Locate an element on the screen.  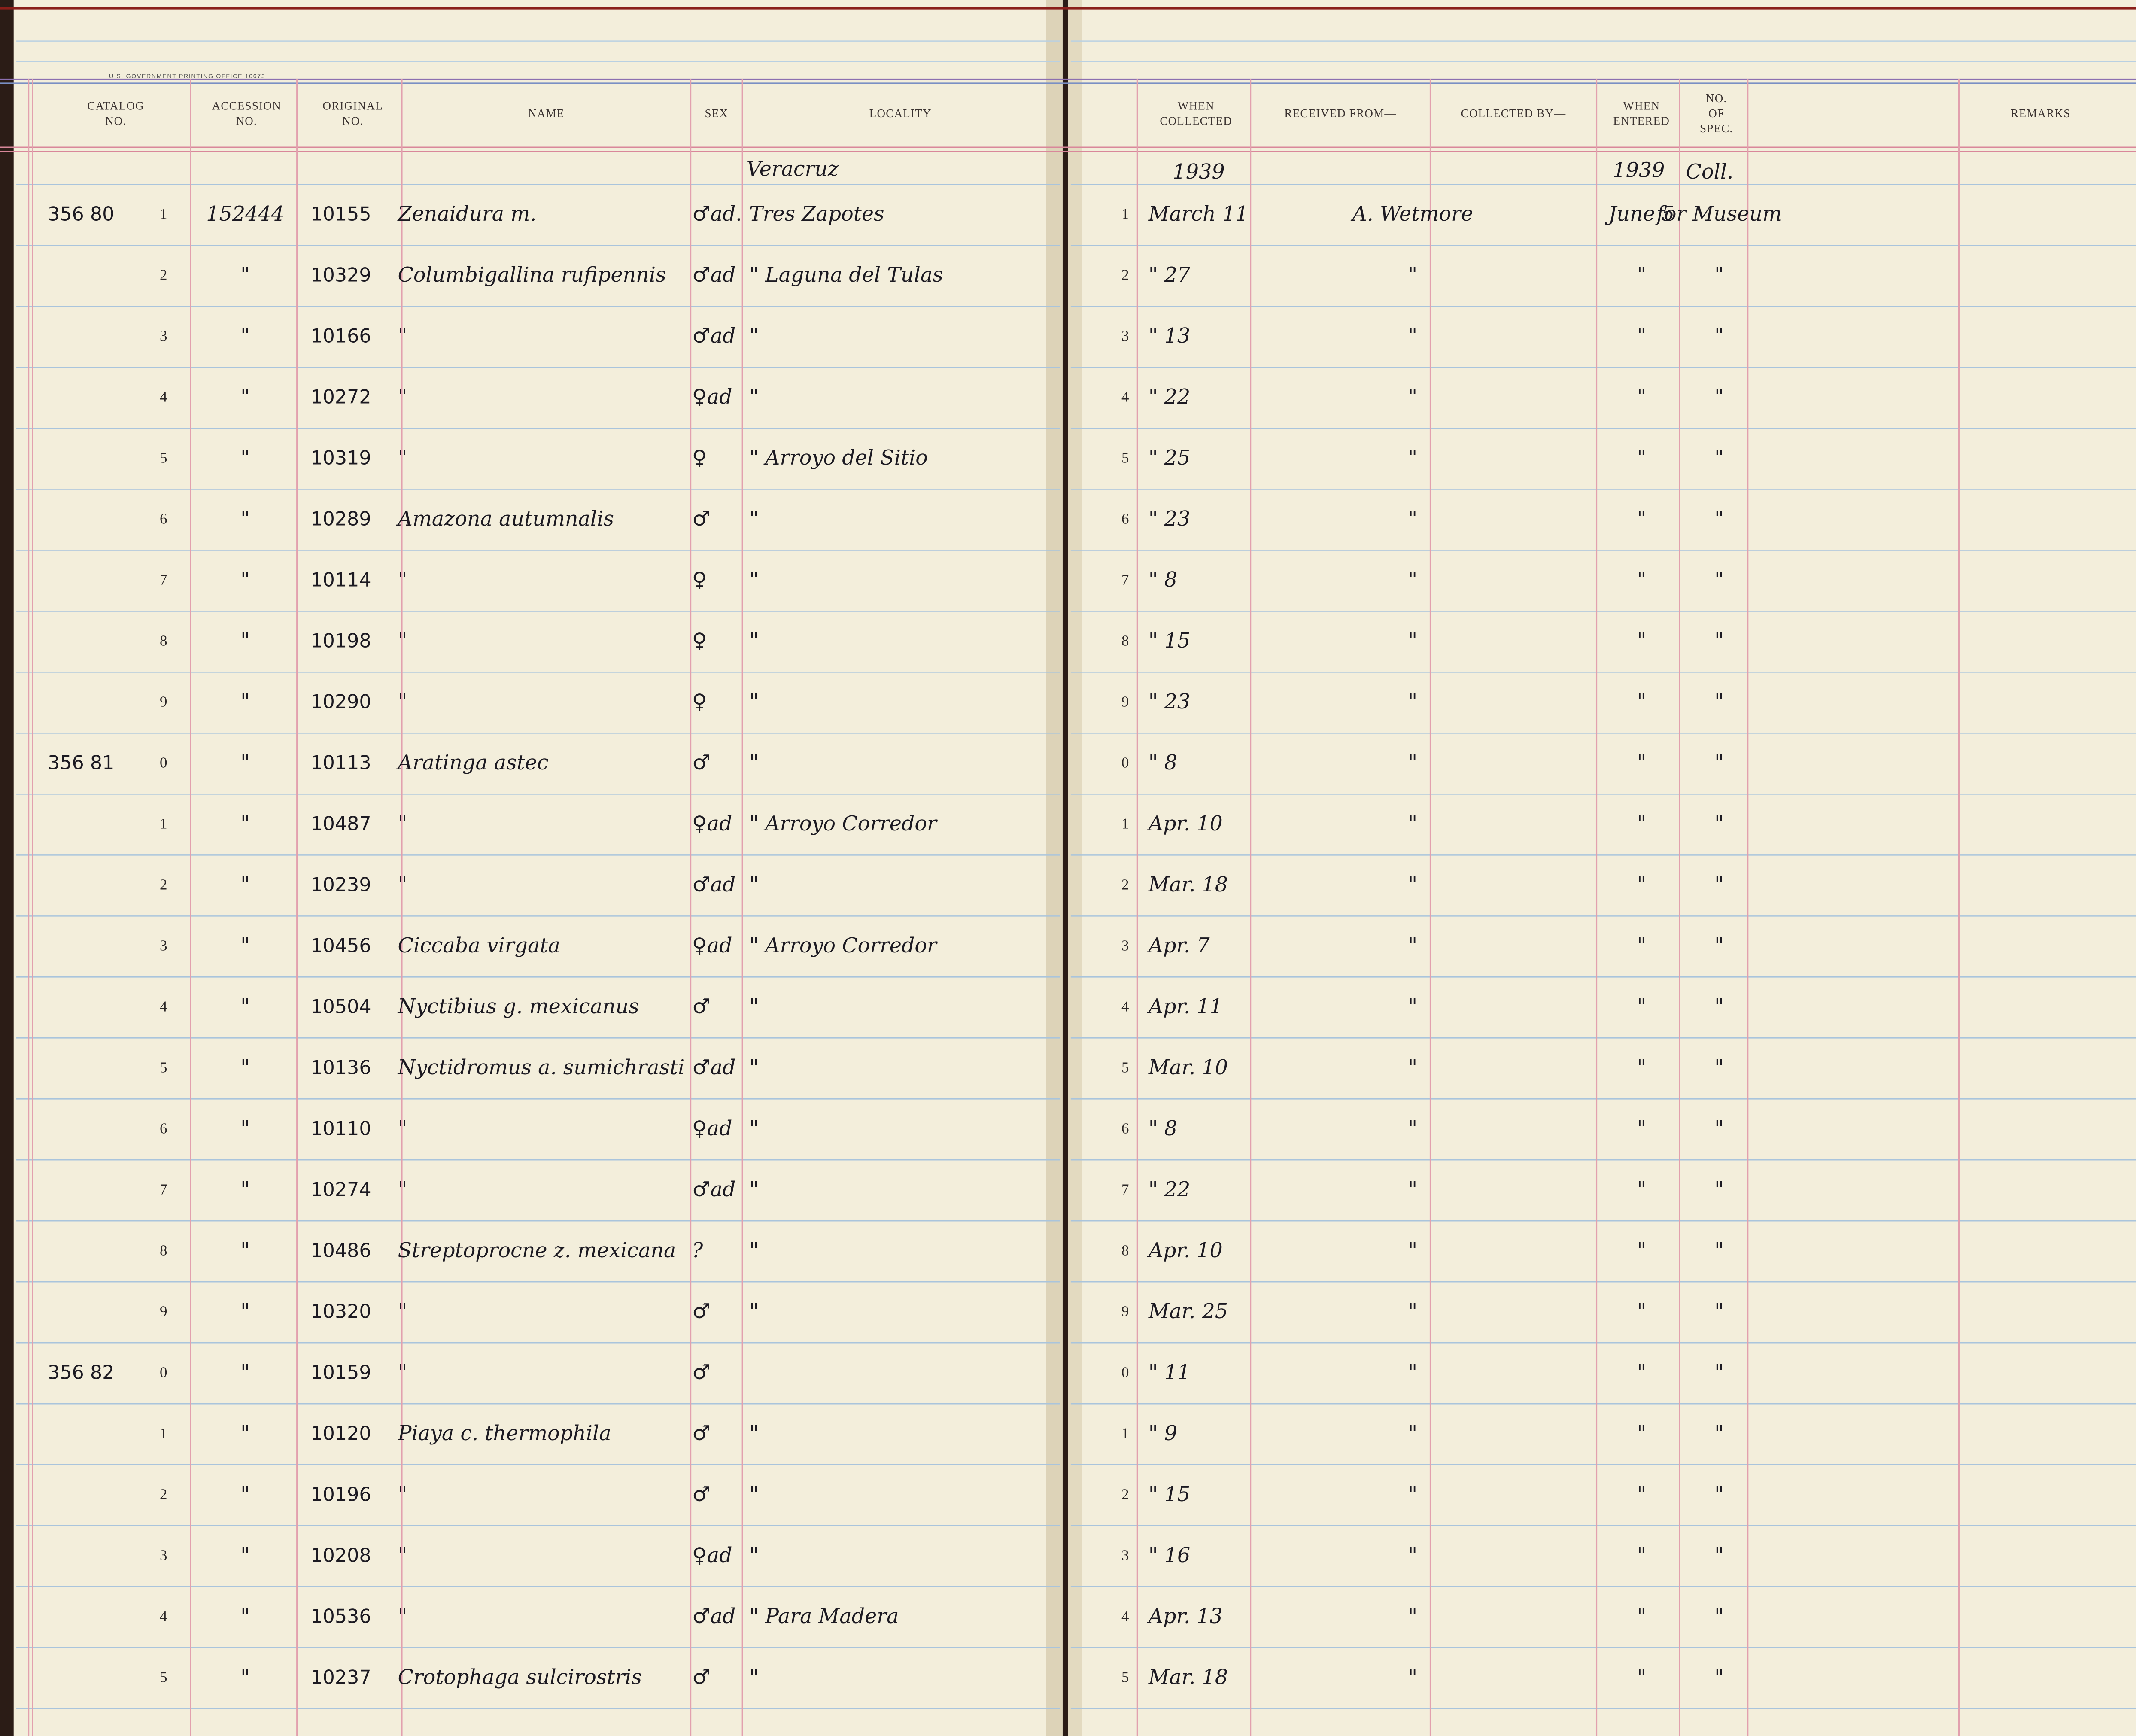
cell-sex: ♀ad is located at coordinates (712, 1555).